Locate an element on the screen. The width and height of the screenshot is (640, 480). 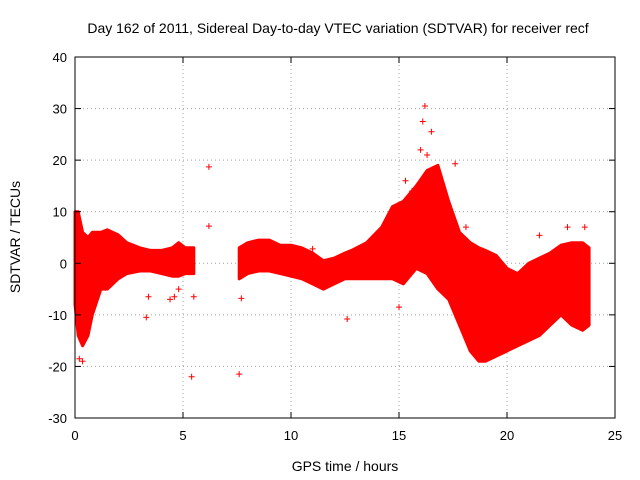
x-axis-label: GPS time / hours is located at coordinates (345, 466).